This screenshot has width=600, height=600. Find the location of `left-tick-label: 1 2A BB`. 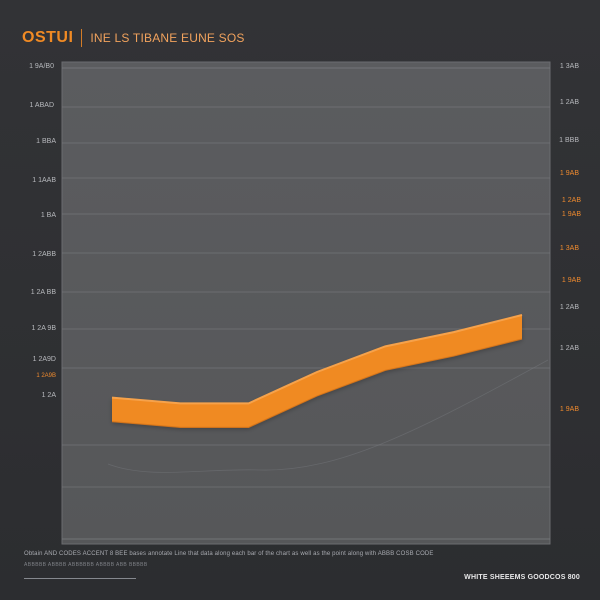

left-tick-label: 1 2A BB is located at coordinates (44, 292).